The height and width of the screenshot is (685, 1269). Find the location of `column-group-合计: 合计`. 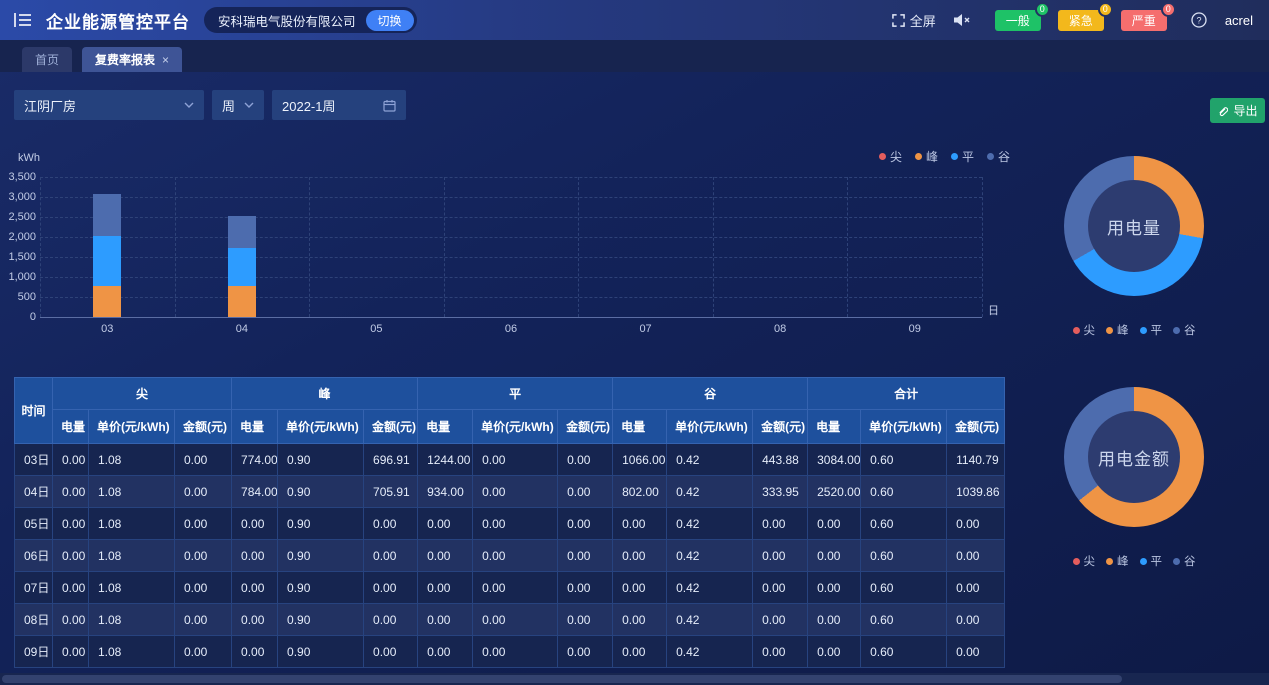

column-group-合计: 合计 is located at coordinates (906, 393).